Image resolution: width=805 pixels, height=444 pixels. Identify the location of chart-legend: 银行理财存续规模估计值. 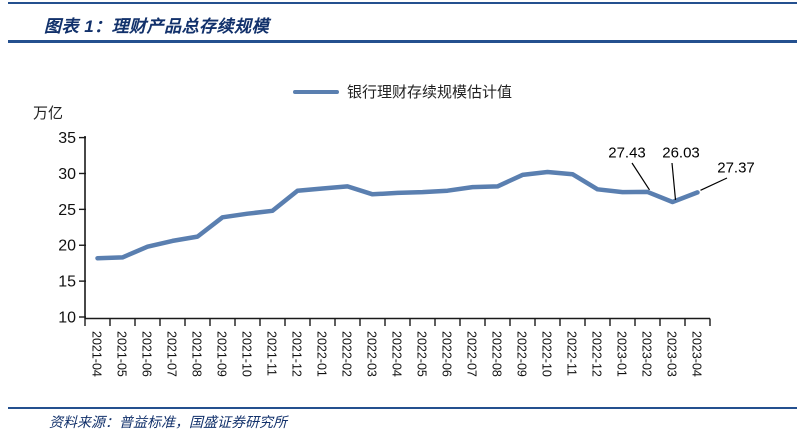
(402, 91).